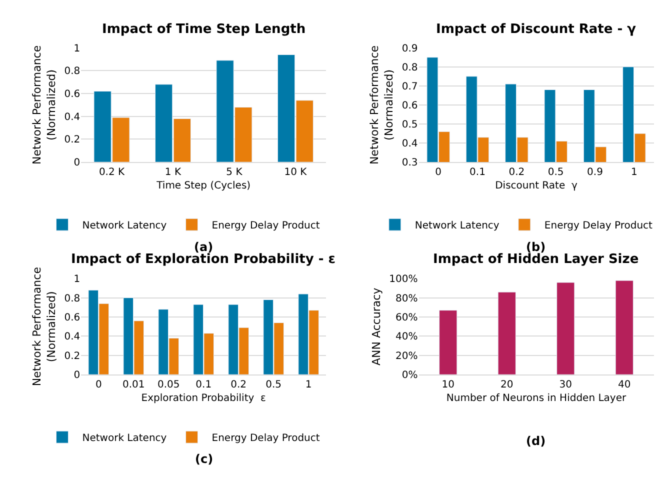 This screenshot has height=478, width=672. What do you see at coordinates (133, 385) in the screenshot?
I see `x-tick-label: 0.01` at bounding box center [133, 385].